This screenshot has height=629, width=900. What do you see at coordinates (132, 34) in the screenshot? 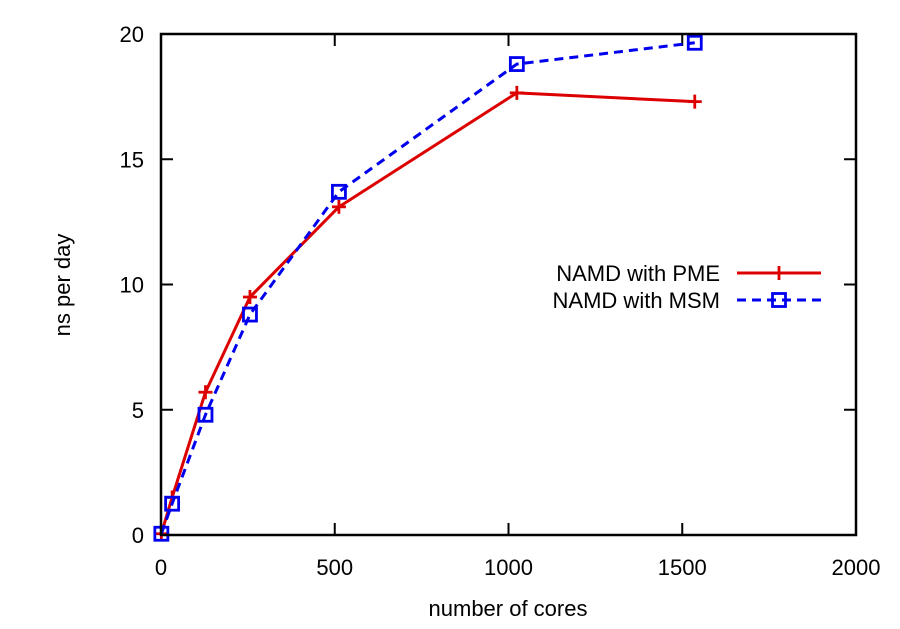
I see `y-tick-label: 20` at bounding box center [132, 34].